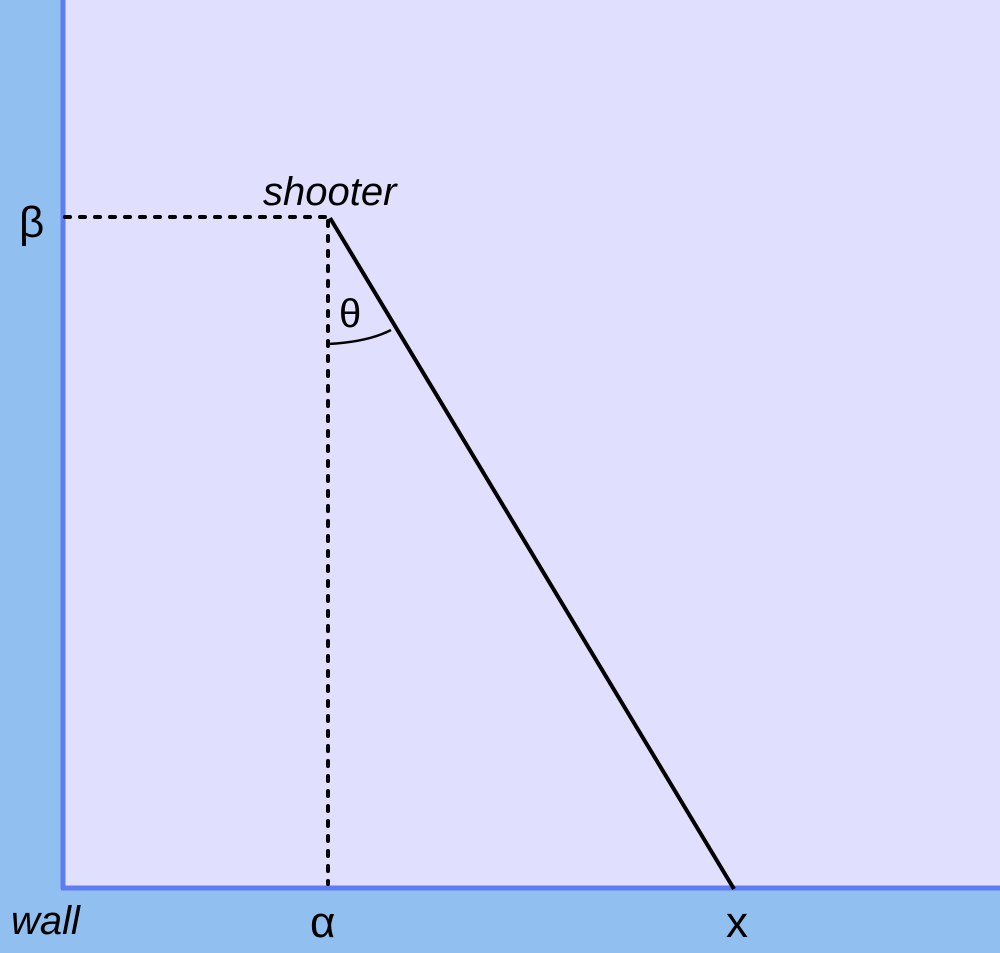  I want to click on x-label: x, so click(737, 922).